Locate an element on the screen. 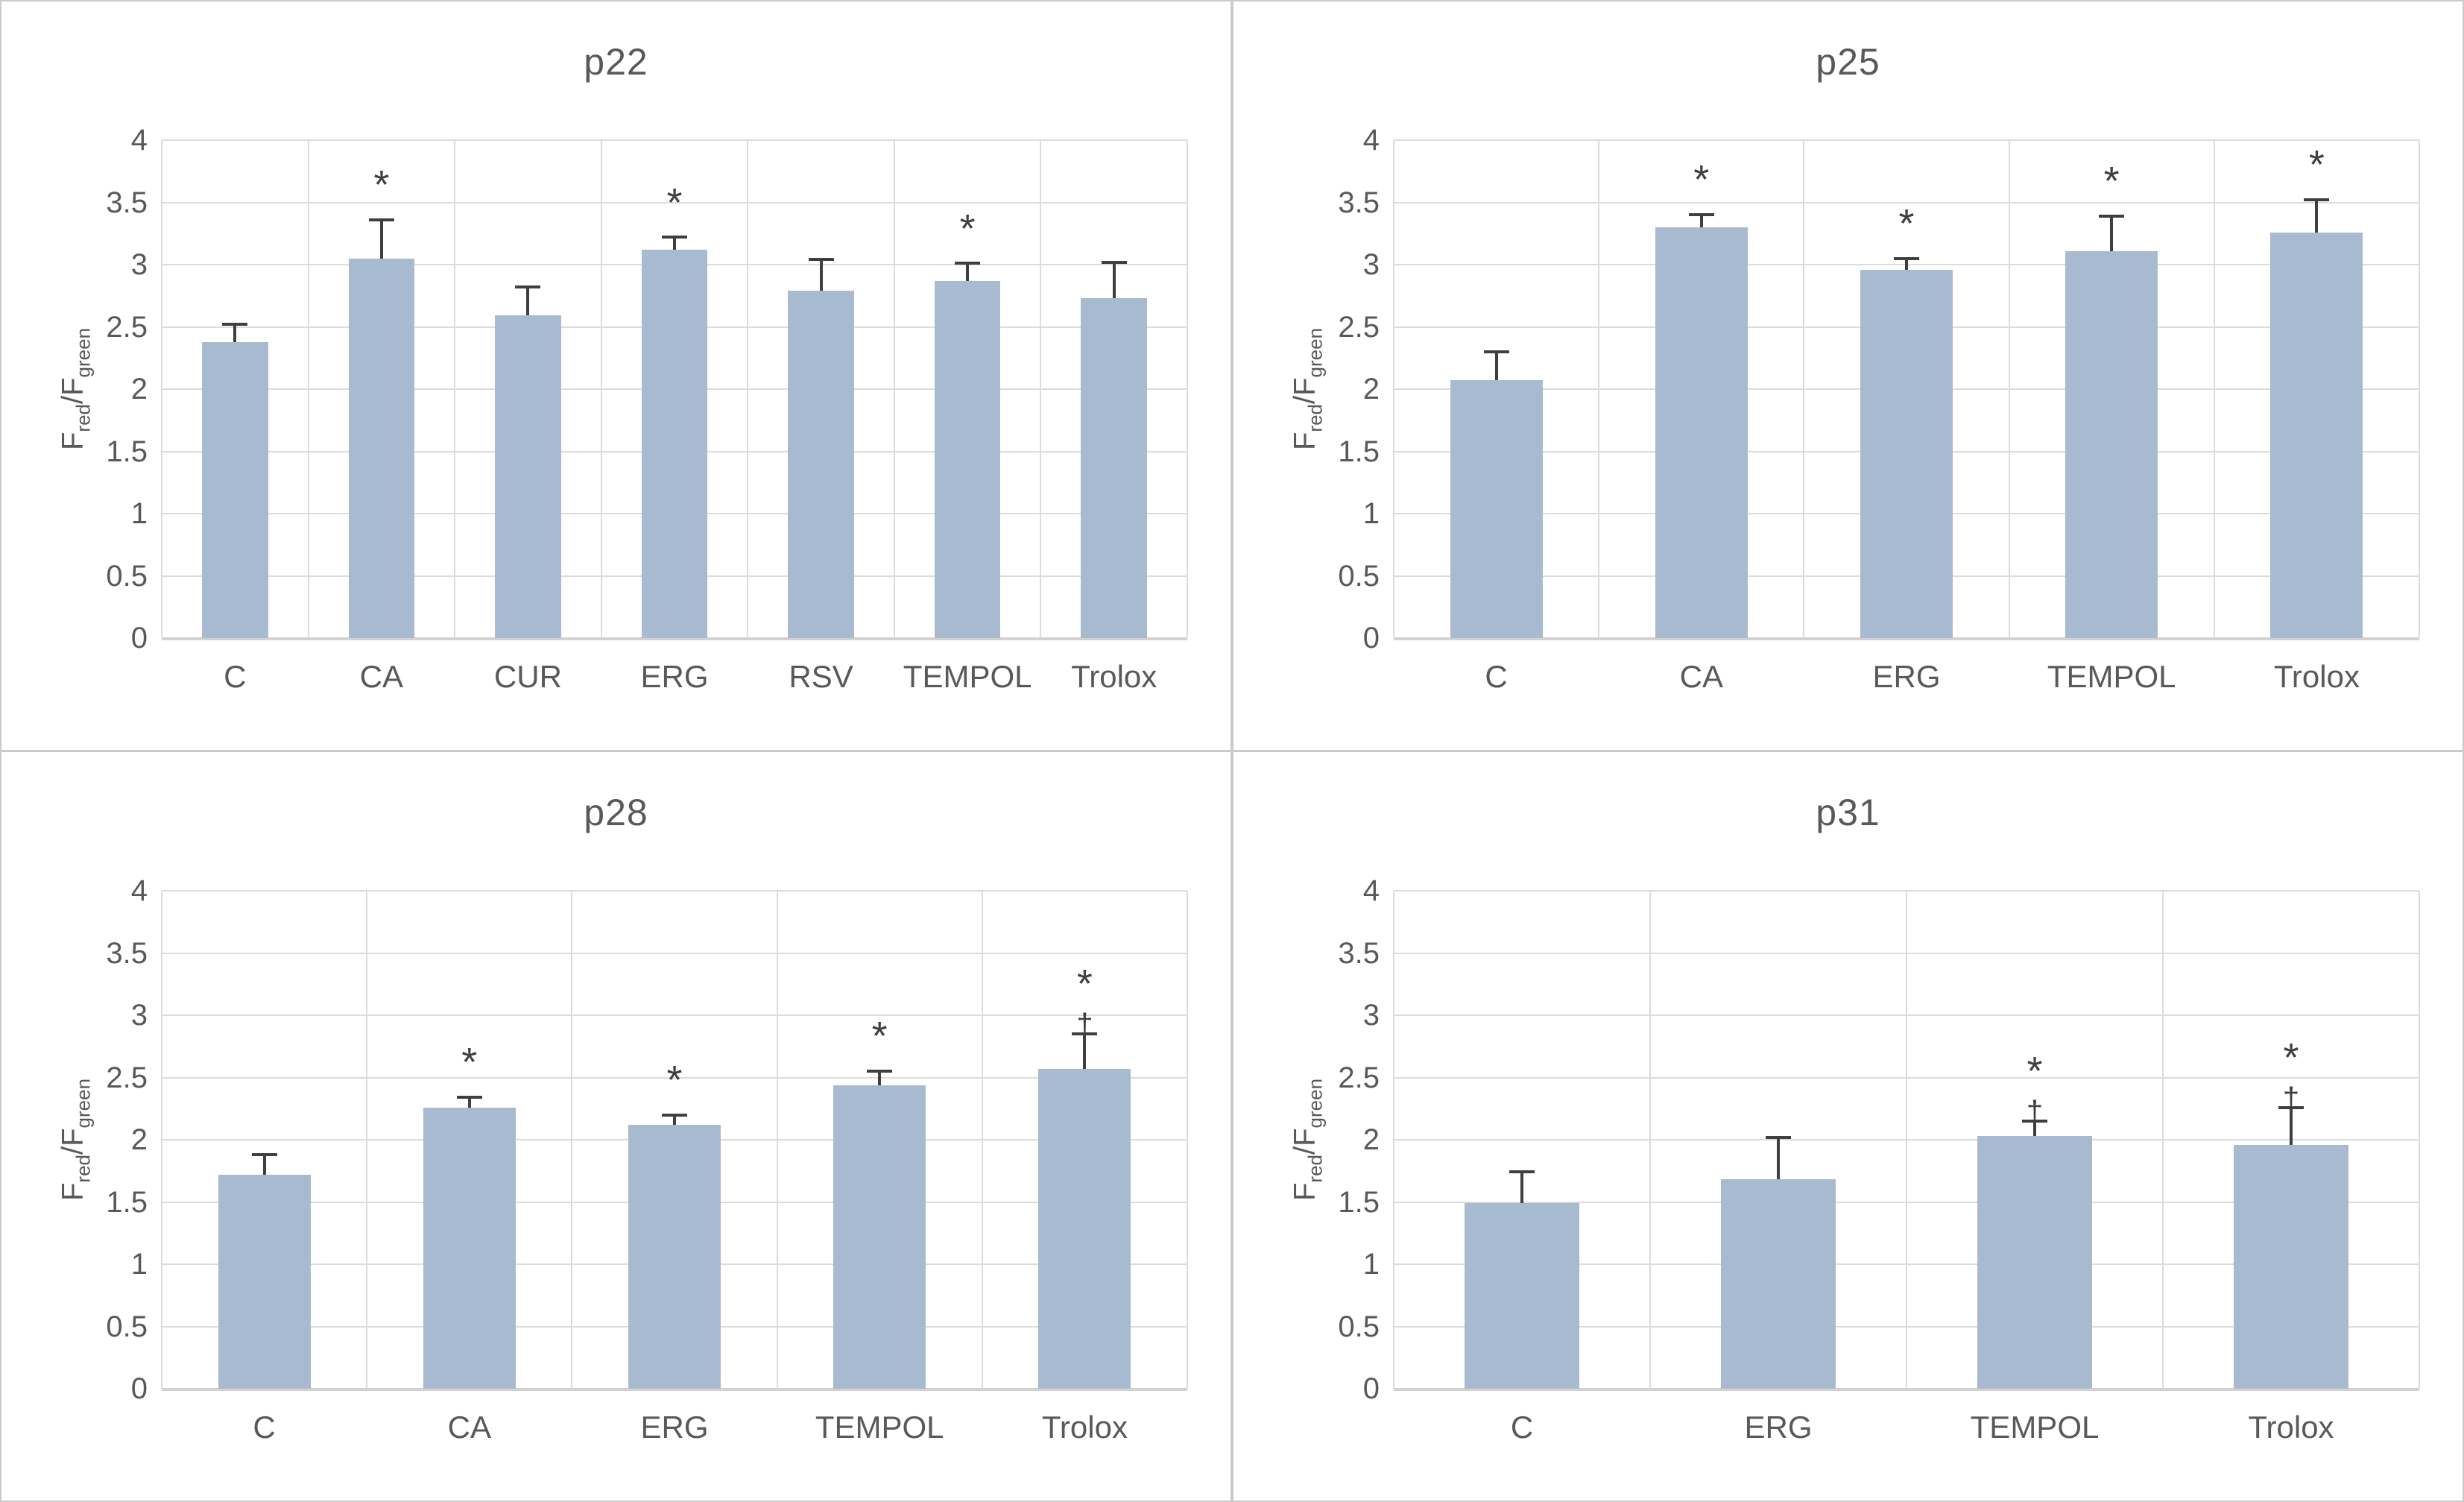  bar-CUR is located at coordinates (528, 476).